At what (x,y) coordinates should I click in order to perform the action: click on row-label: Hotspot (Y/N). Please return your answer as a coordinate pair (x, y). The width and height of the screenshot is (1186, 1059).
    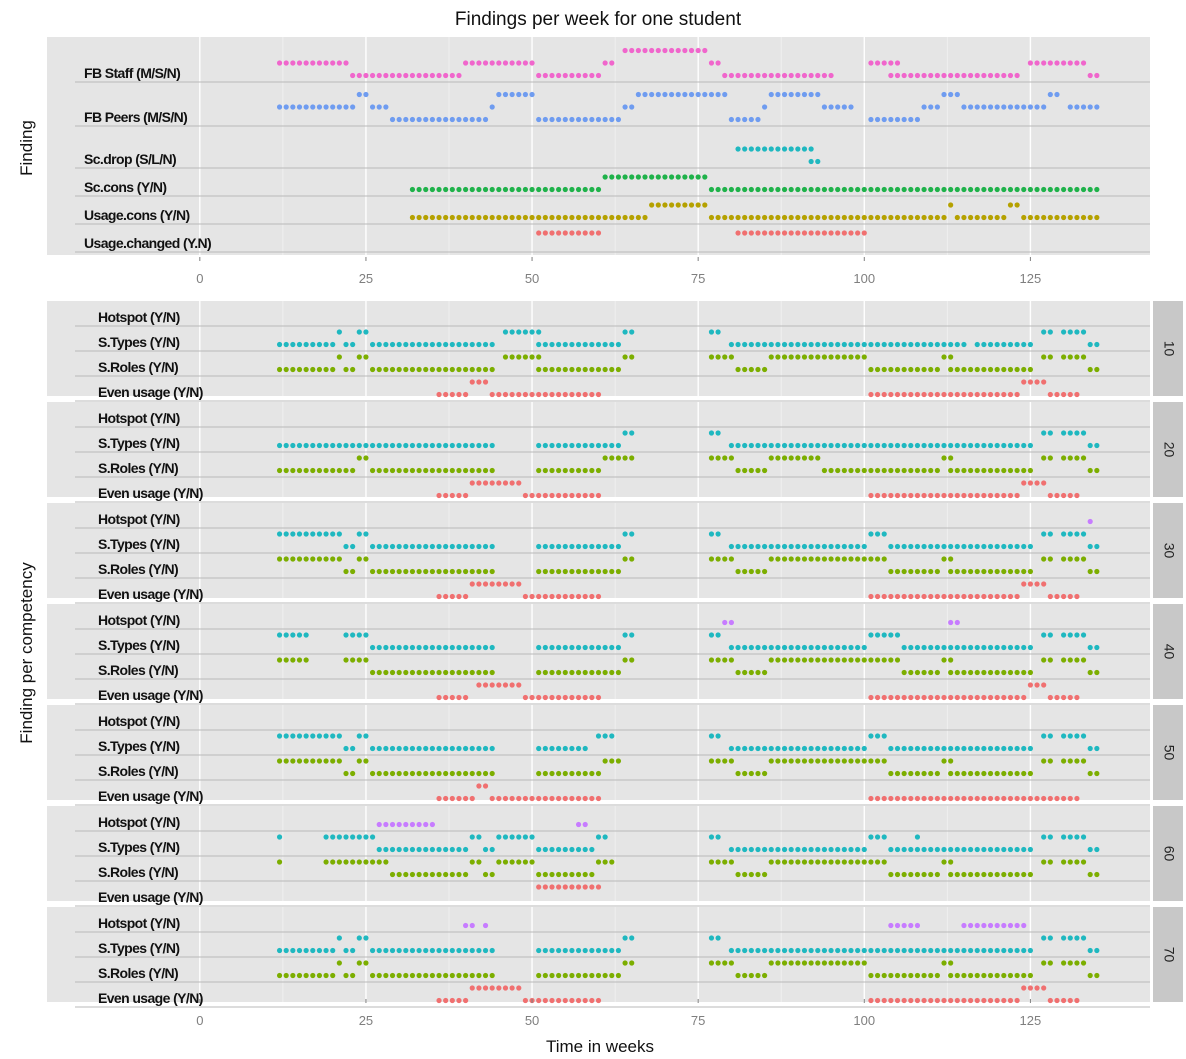
    Looking at the image, I should click on (139, 620).